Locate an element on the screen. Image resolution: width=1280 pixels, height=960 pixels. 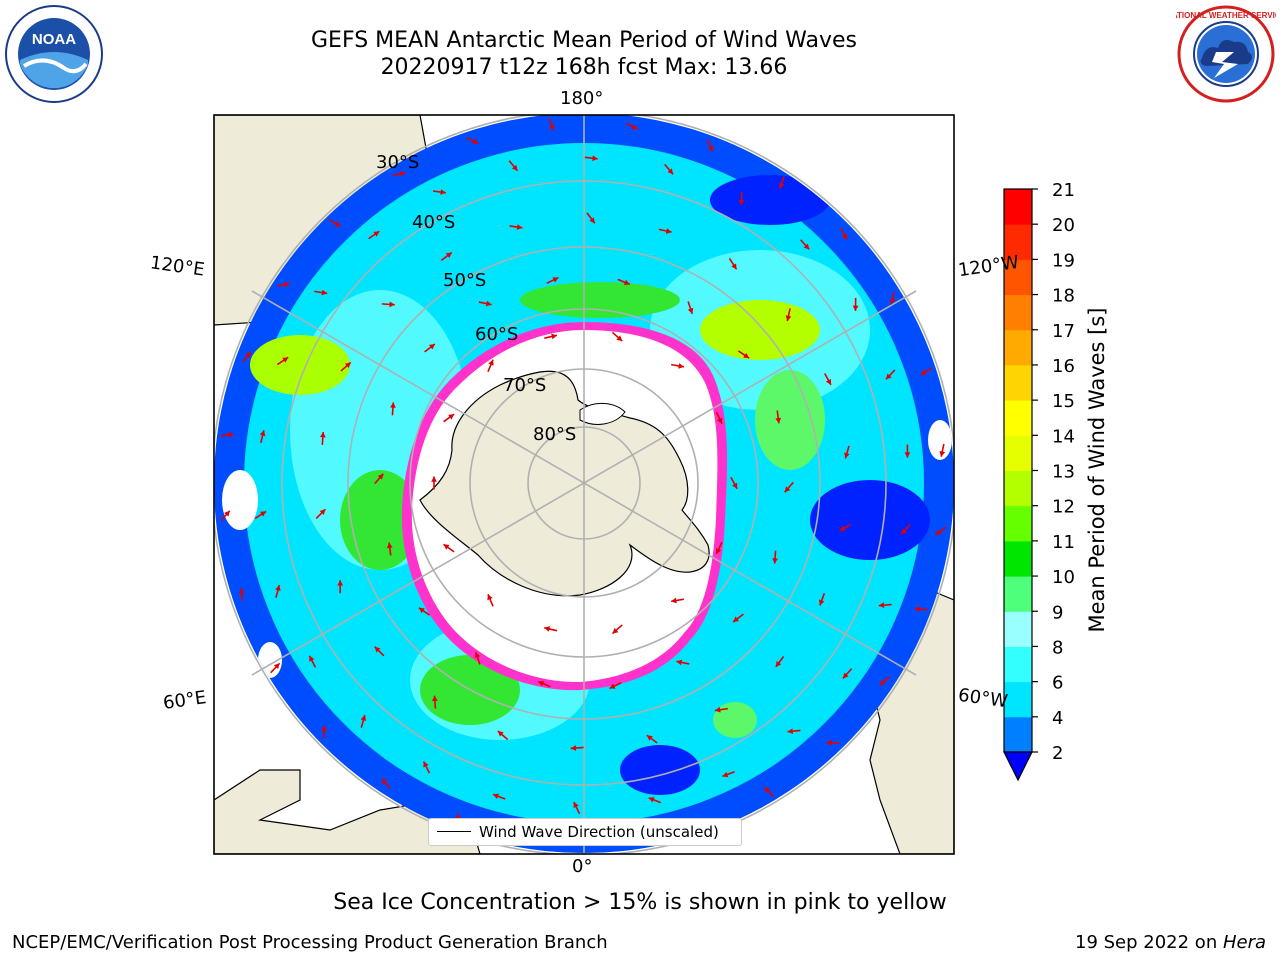
nws-logo: NATIONAL WEATHER SERVICE is located at coordinates (1226, 54).